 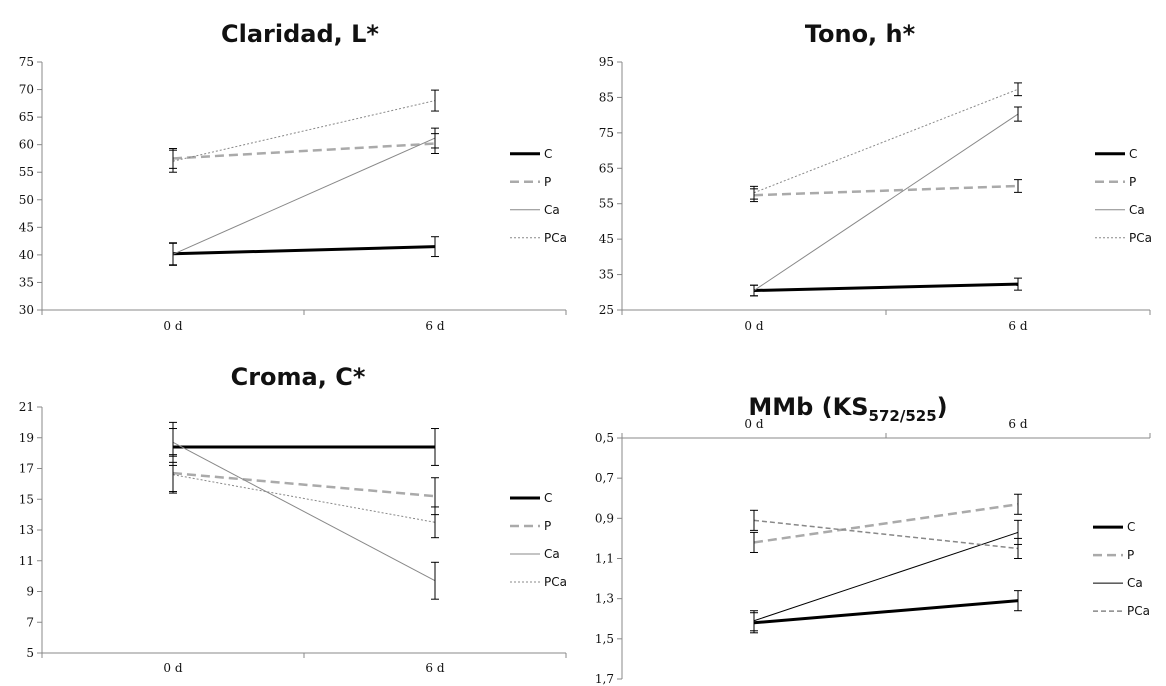 I want to click on chart-title: Tono, h*, so click(x=860, y=34).